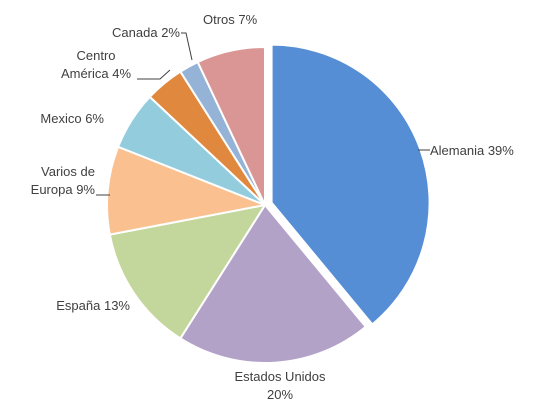  I want to click on slice-label: Otros 7%, so click(243, 20).